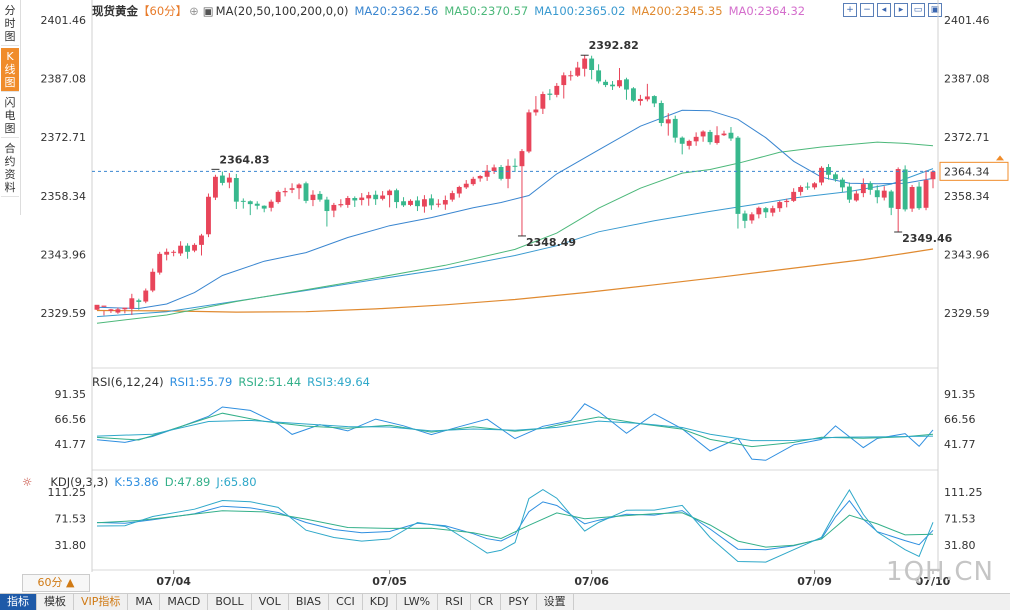 The image size is (1010, 610). What do you see at coordinates (555, 602) in the screenshot?
I see `tab-settings: 设置` at bounding box center [555, 602].